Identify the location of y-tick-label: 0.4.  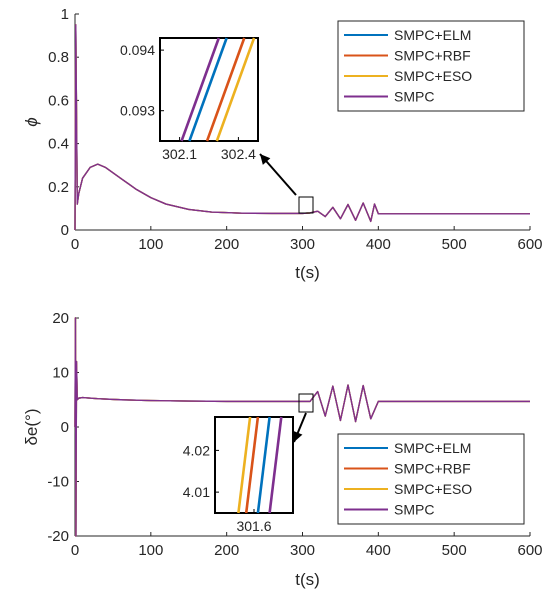
(58, 144).